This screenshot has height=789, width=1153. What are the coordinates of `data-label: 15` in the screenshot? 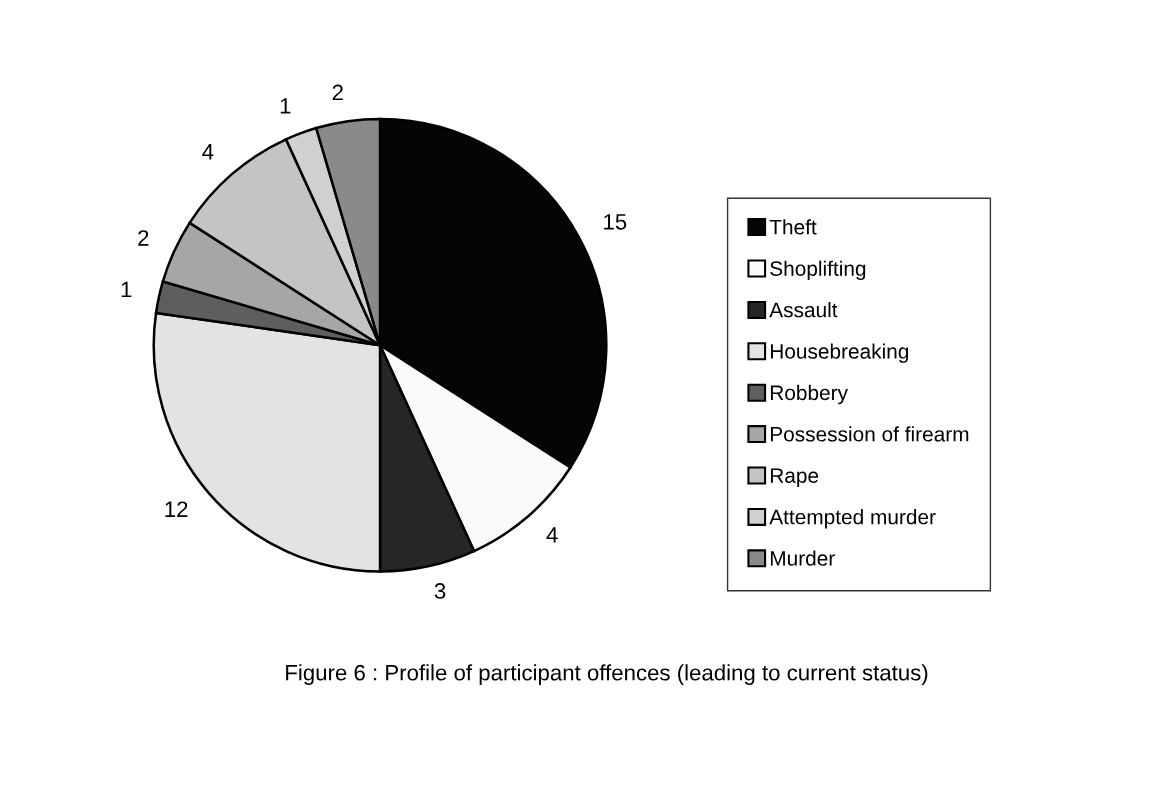 It's located at (615, 222).